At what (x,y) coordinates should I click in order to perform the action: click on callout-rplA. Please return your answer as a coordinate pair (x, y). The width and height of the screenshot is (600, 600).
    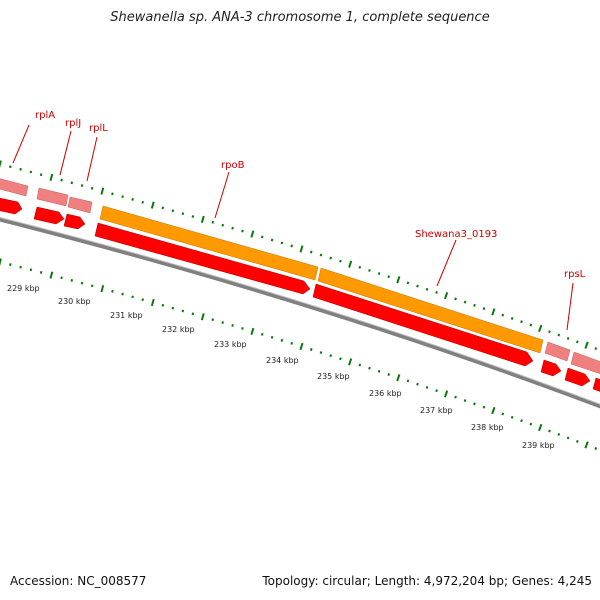
    Looking at the image, I should click on (21, 144).